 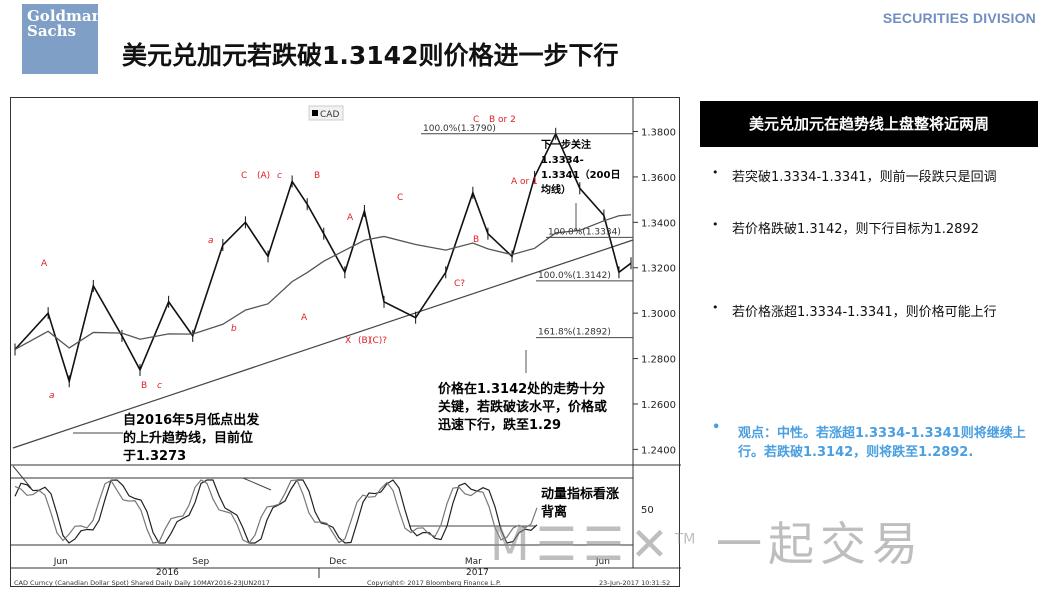 I want to click on wave-label: (C)?, so click(x=378, y=341).